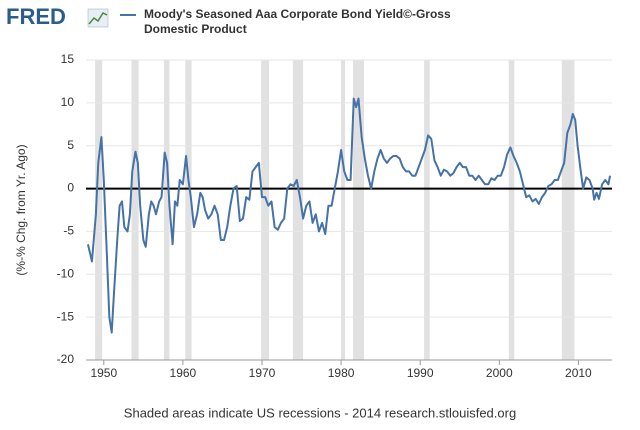 Image resolution: width=640 pixels, height=430 pixels. What do you see at coordinates (70, 145) in the screenshot?
I see `y-tick-label: 5` at bounding box center [70, 145].